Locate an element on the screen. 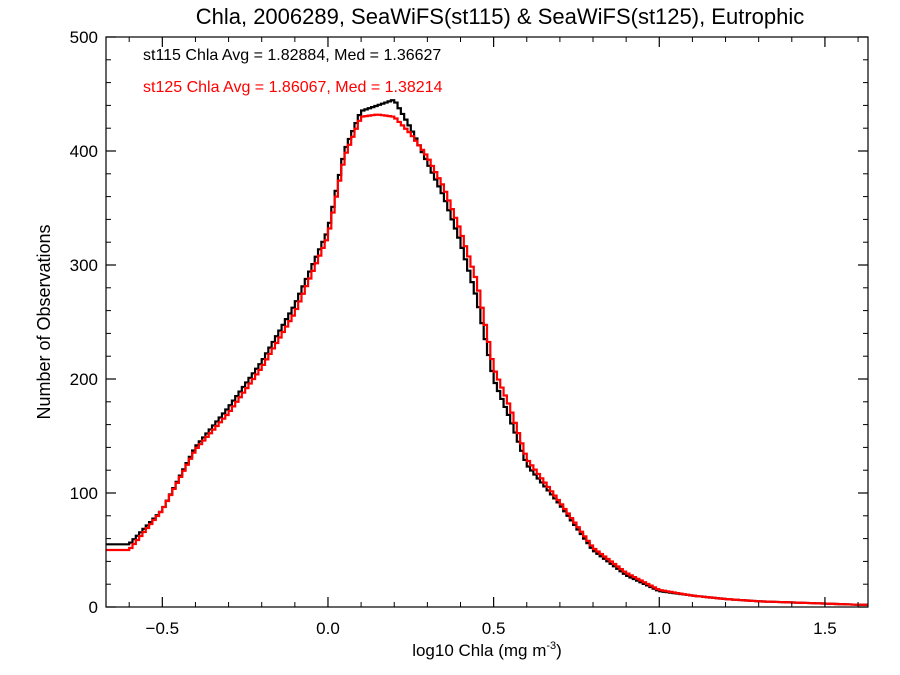 The height and width of the screenshot is (675, 900). y-tick-label: 300 is located at coordinates (84, 265).